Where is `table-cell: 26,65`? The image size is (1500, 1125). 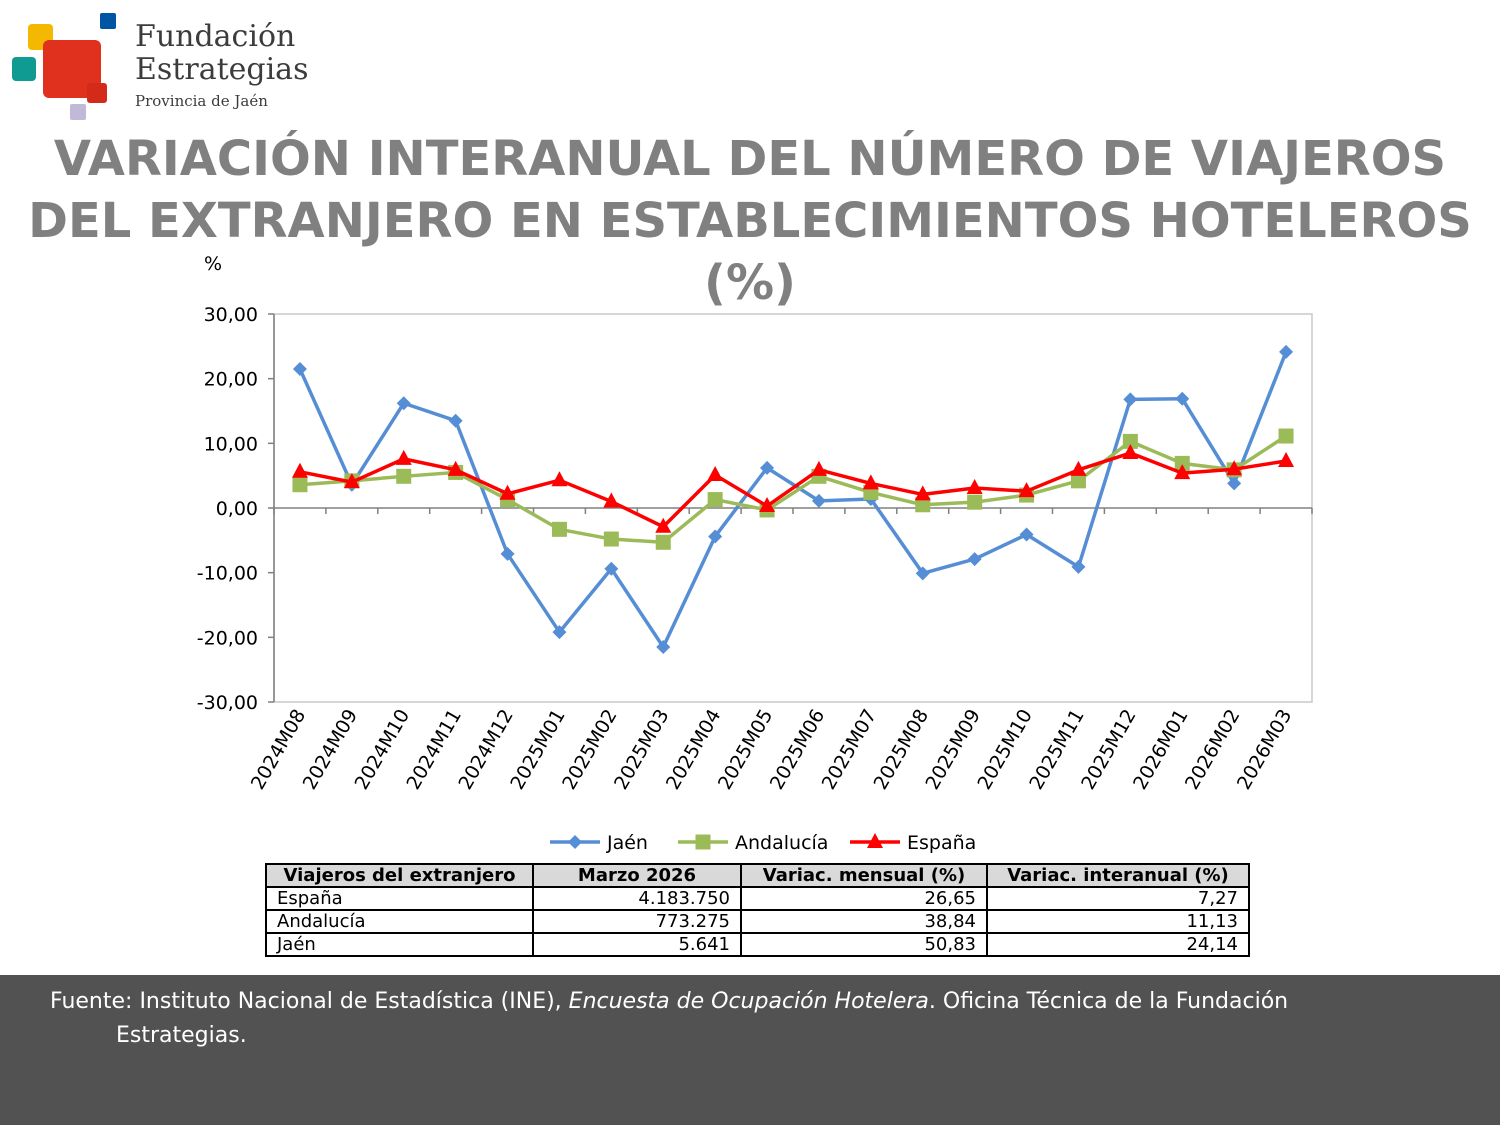
table-cell: 26,65 is located at coordinates (864, 898).